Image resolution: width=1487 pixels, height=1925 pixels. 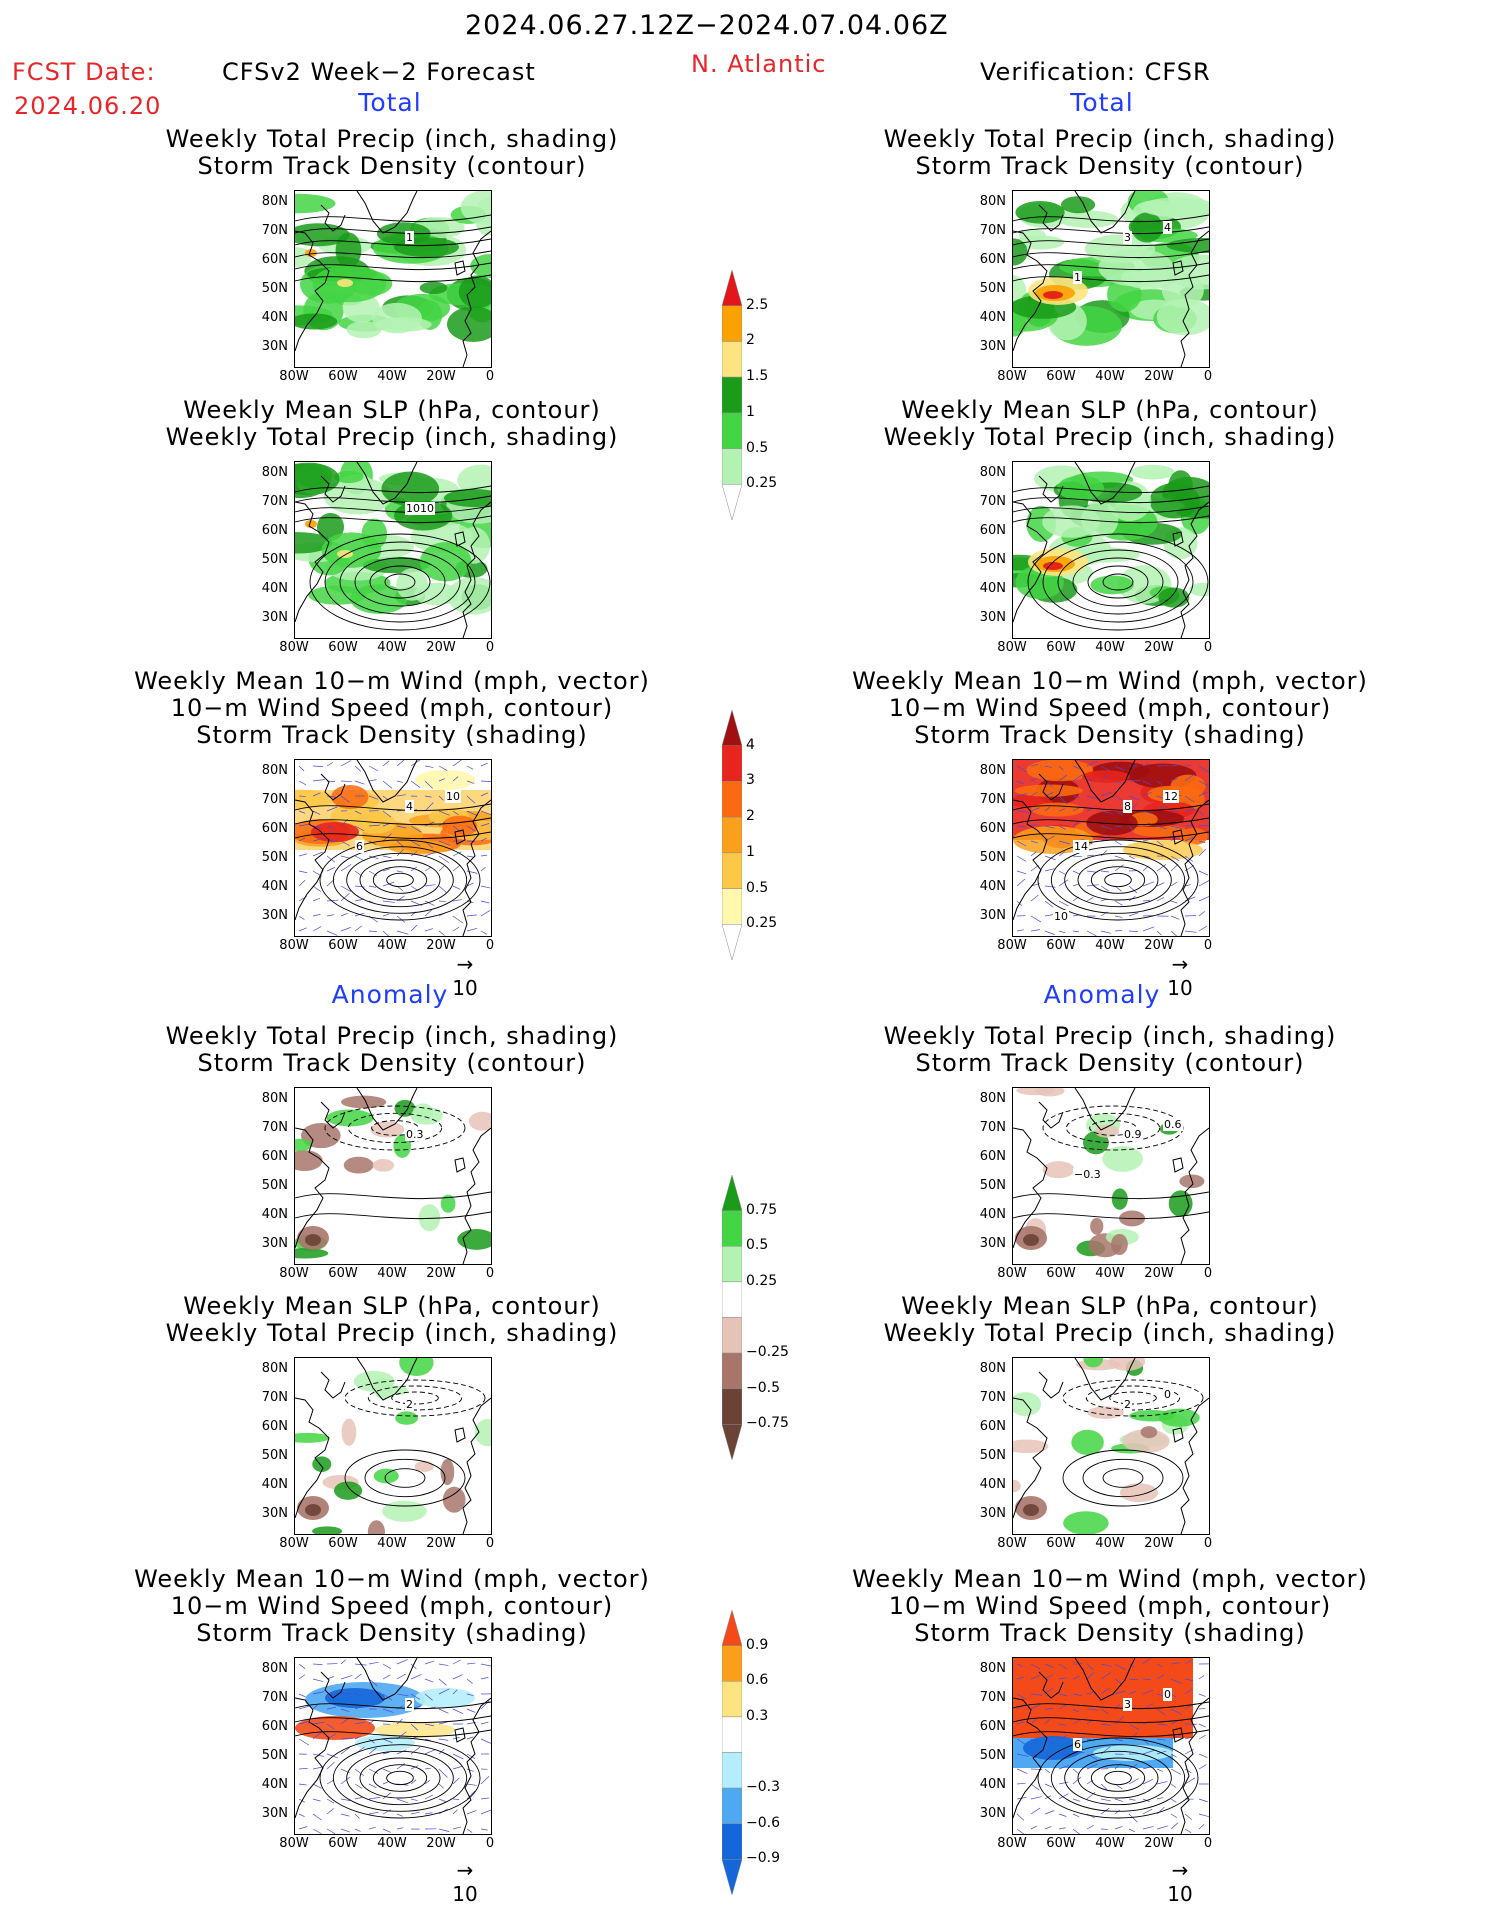 What do you see at coordinates (88, 106) in the screenshot?
I see `fcst-date-value: 2024.06.20` at bounding box center [88, 106].